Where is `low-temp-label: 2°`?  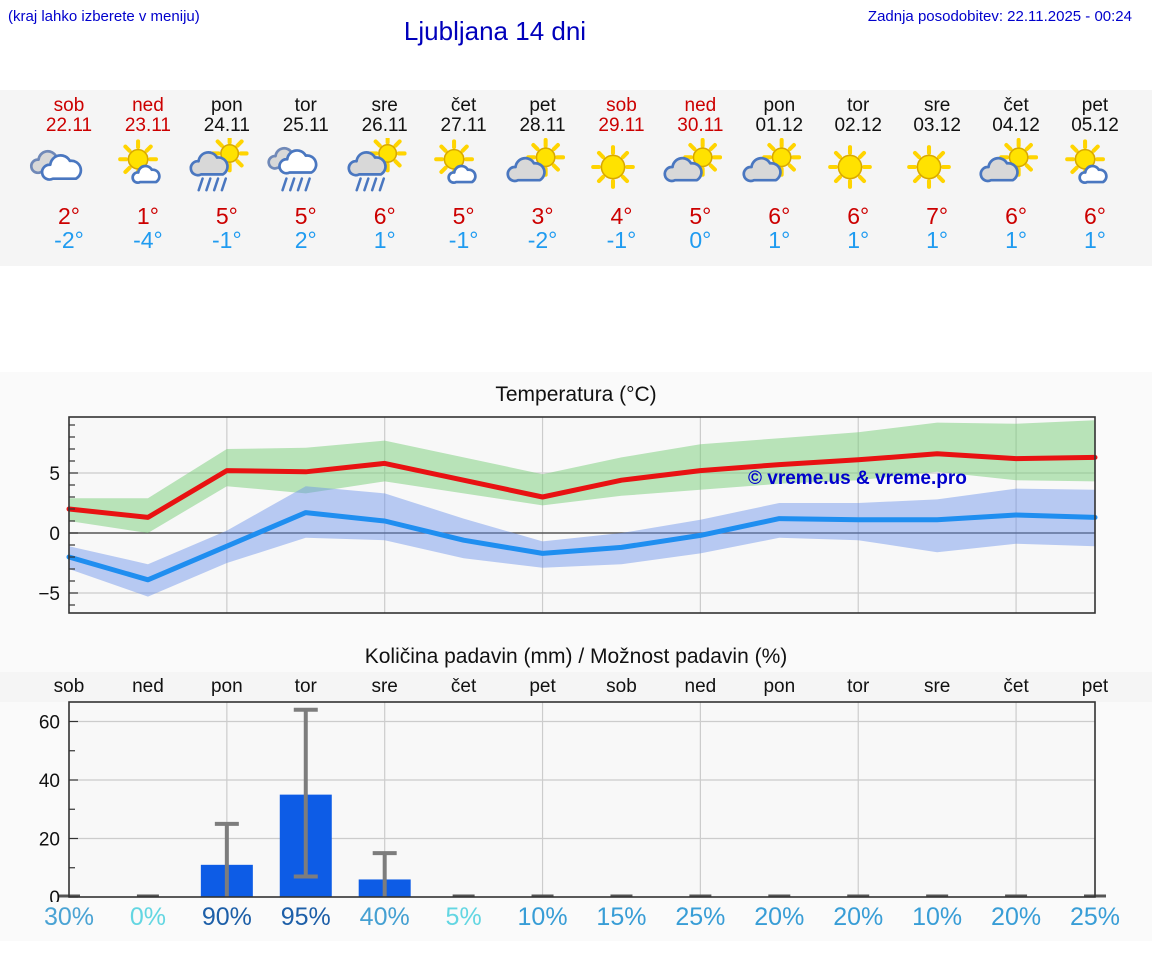
low-temp-label: 2° is located at coordinates (305, 240).